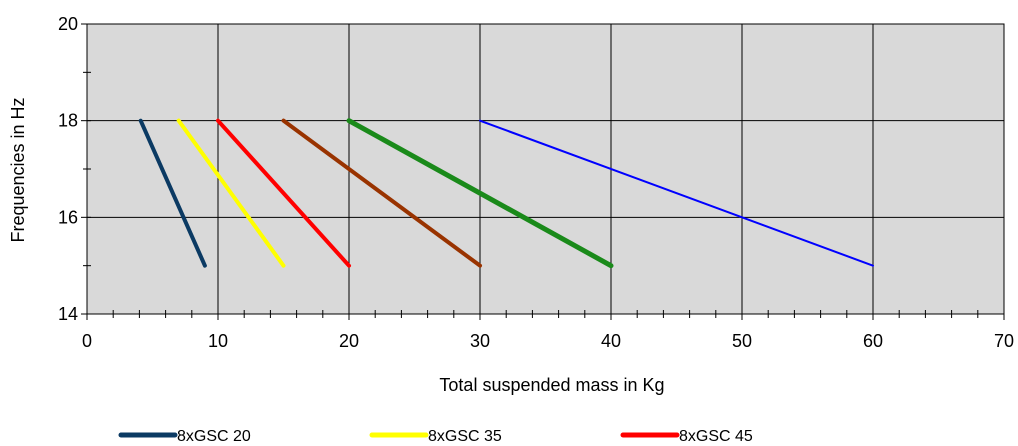 This screenshot has width=1018, height=446. Describe the element at coordinates (611, 341) in the screenshot. I see `x-tick-label: 40` at that location.